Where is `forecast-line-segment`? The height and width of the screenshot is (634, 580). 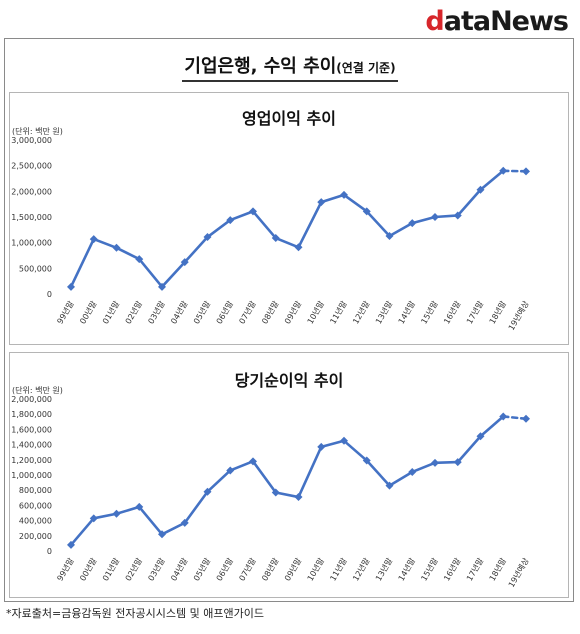
forecast-line-segment is located at coordinates (514, 418).